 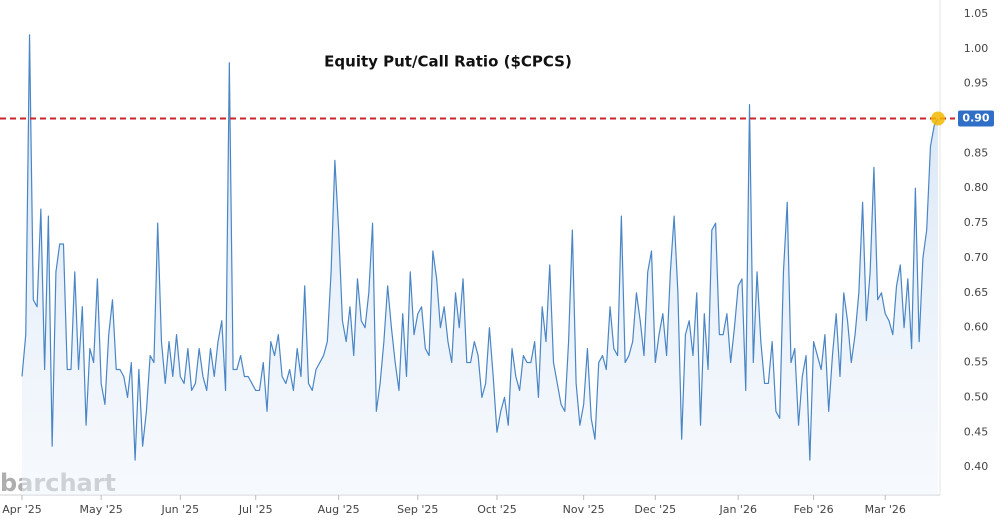 I want to click on x-tick-label: Jun '25, so click(x=179, y=509).